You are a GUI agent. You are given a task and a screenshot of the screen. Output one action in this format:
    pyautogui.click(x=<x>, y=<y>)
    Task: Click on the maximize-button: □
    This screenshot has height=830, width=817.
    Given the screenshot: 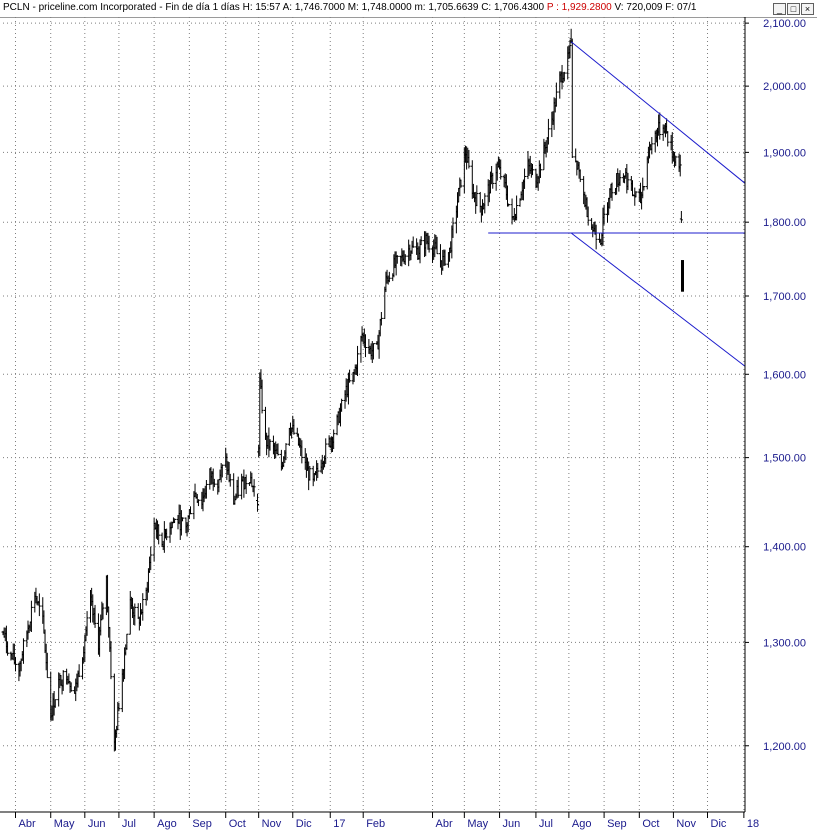 What is the action you would take?
    pyautogui.click(x=793, y=9)
    